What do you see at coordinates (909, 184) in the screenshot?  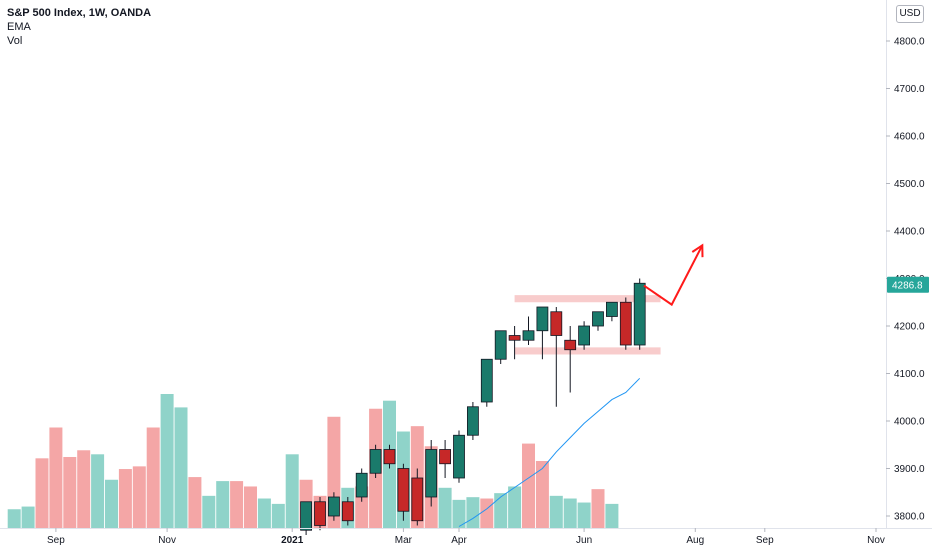 I see `y-tick-label: 4500.0` at bounding box center [909, 184].